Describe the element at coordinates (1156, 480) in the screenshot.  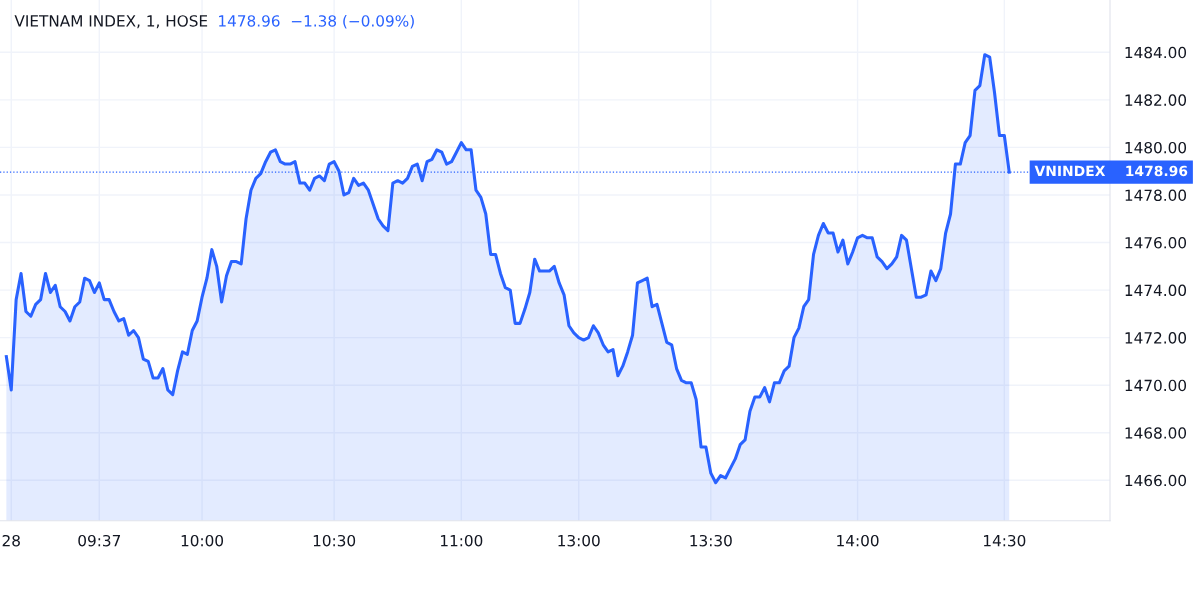
I see `y-tick-label: 1466.00` at that location.